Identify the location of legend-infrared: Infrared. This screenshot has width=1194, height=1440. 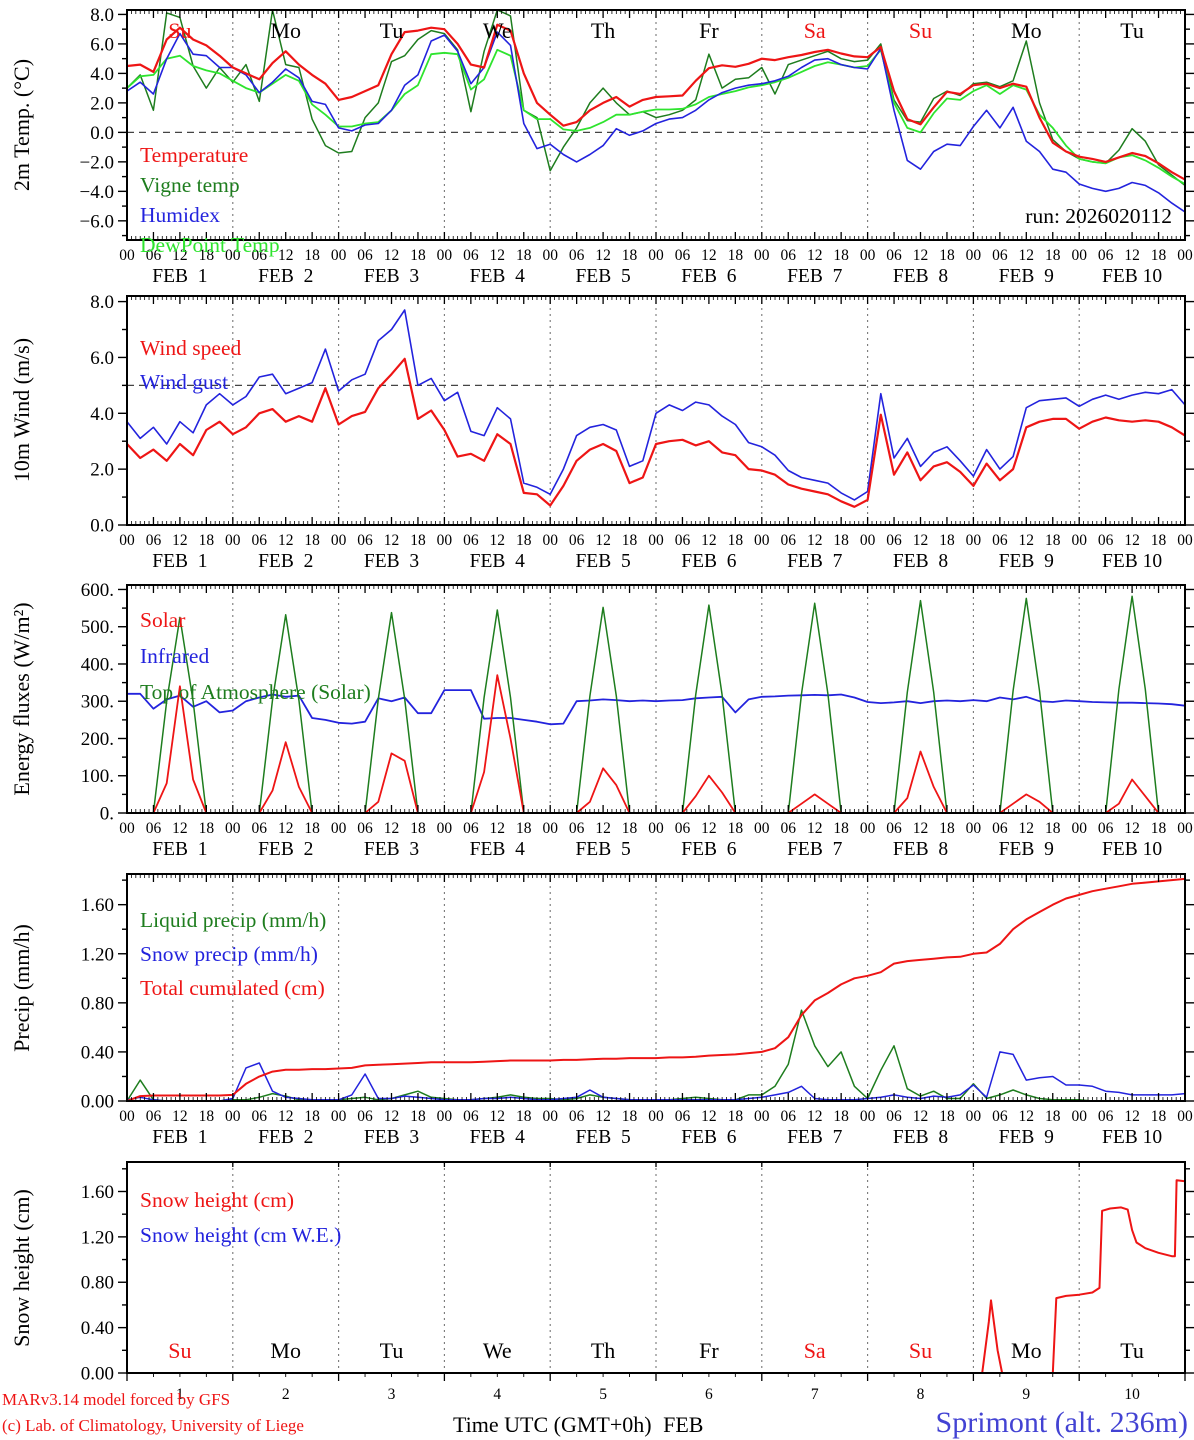
(175, 656).